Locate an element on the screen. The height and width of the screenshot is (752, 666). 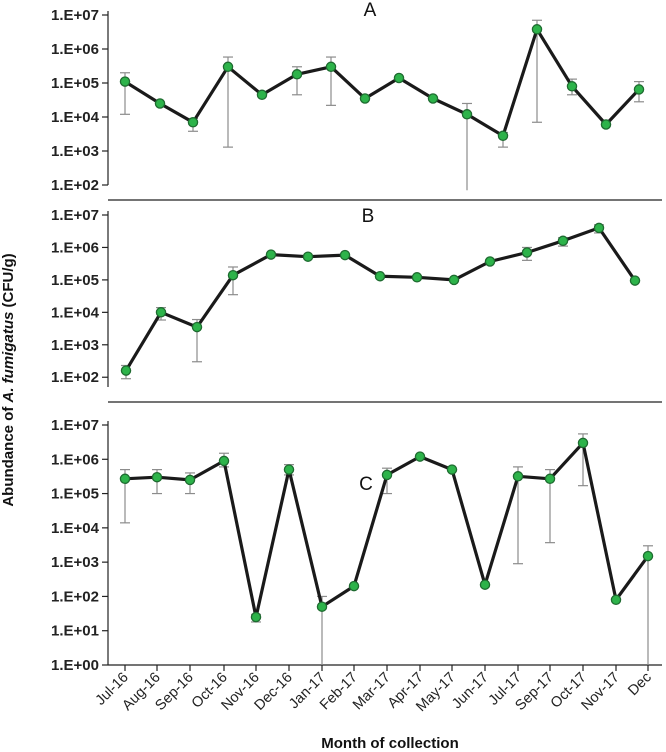
x-tick-label: Jun-17 is located at coordinates (470, 691).